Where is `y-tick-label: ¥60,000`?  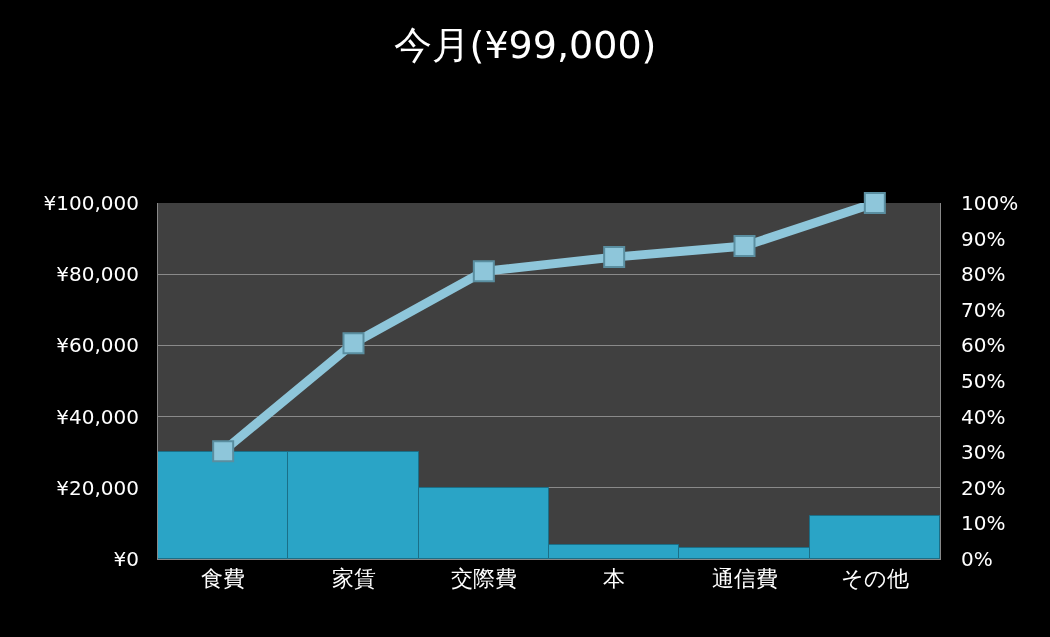
y-tick-label: ¥60,000 is located at coordinates (97, 345).